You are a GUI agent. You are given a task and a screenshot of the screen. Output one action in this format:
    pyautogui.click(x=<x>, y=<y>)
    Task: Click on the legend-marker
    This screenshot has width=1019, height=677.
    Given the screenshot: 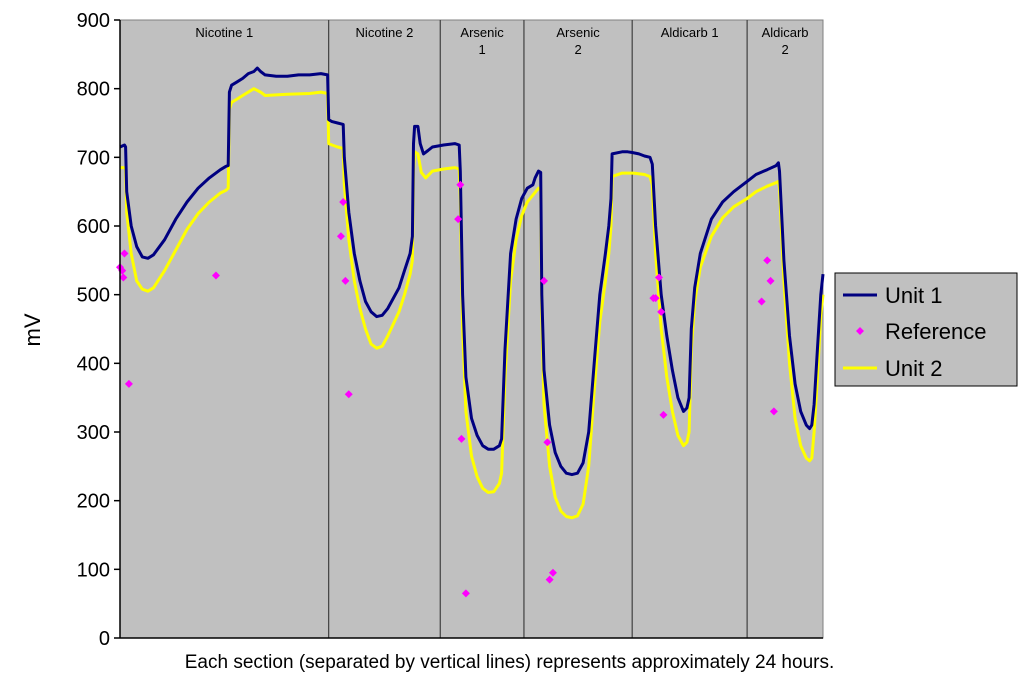 What is the action you would take?
    pyautogui.click(x=860, y=331)
    